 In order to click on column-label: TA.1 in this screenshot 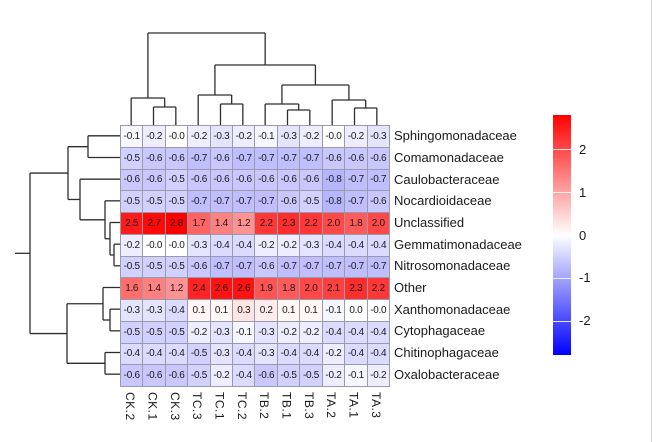, I will do `click(353, 405)`.